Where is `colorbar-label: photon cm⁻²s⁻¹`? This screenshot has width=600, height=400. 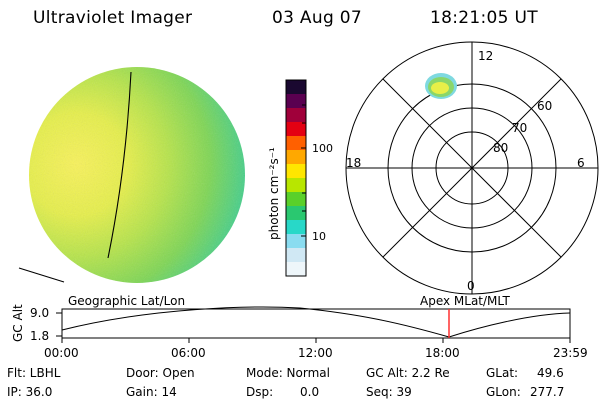 colorbar-label: photon cm⁻²s⁻¹ is located at coordinates (274, 193).